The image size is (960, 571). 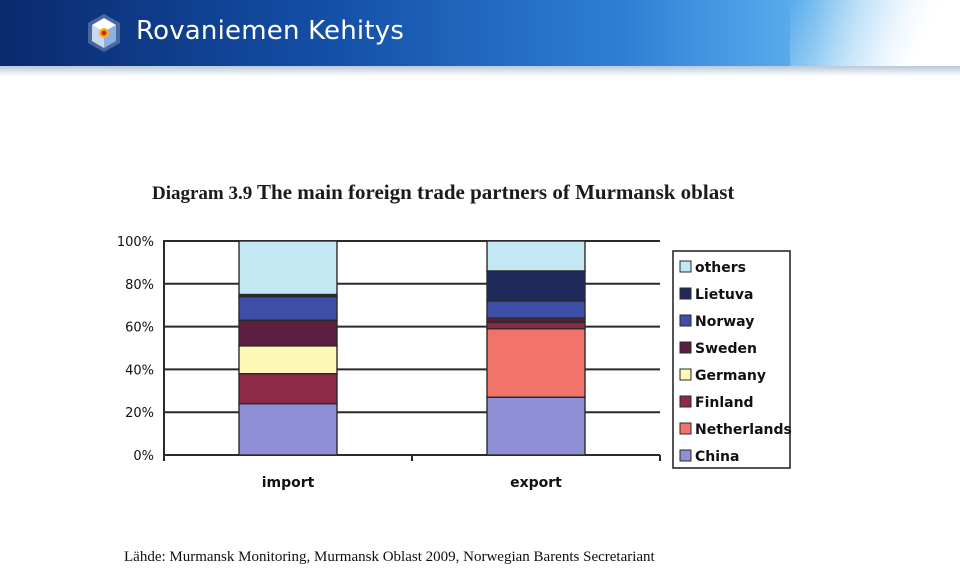 What do you see at coordinates (104, 33) in the screenshot?
I see `hexagon-cube-logo-icon` at bounding box center [104, 33].